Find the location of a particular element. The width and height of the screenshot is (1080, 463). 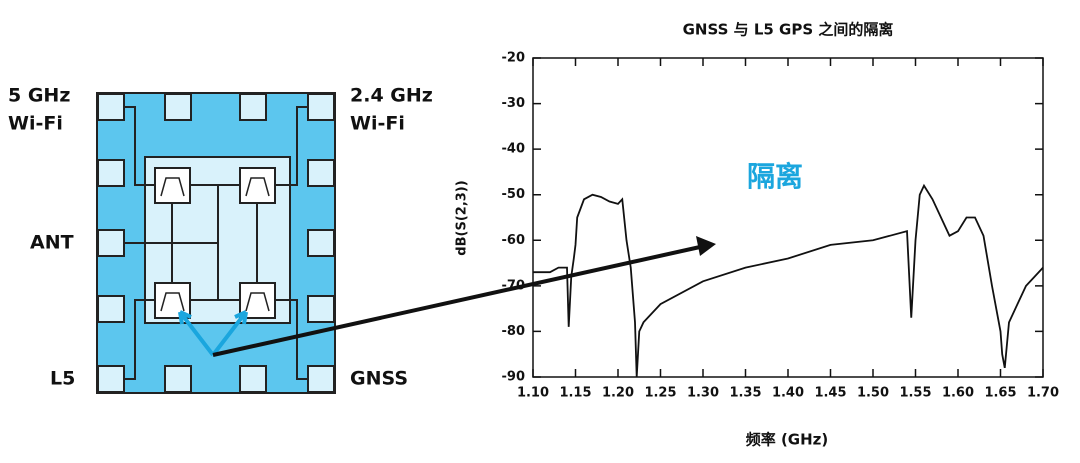

x-tick-label: 1.70 is located at coordinates (1043, 393).